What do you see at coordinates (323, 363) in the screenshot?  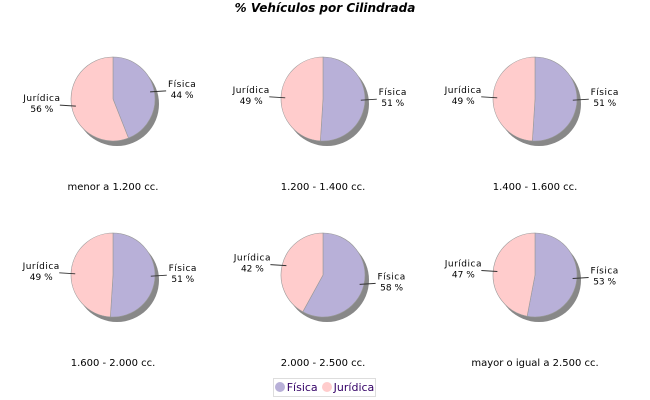 I see `pie-caption: 2.000 - 2.500 cc.` at bounding box center [323, 363].